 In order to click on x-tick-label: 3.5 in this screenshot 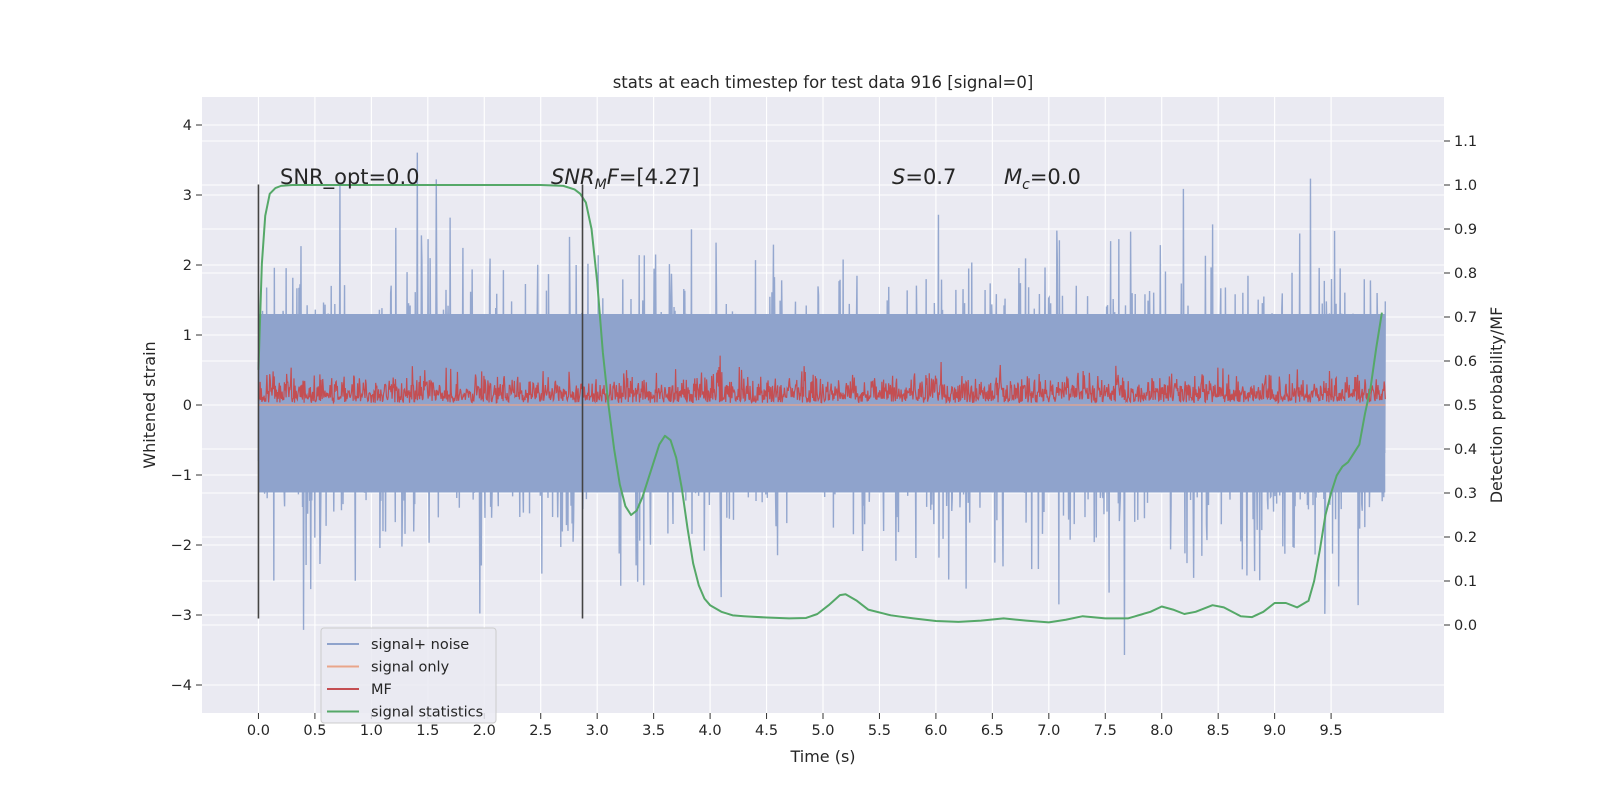, I will do `click(653, 731)`.